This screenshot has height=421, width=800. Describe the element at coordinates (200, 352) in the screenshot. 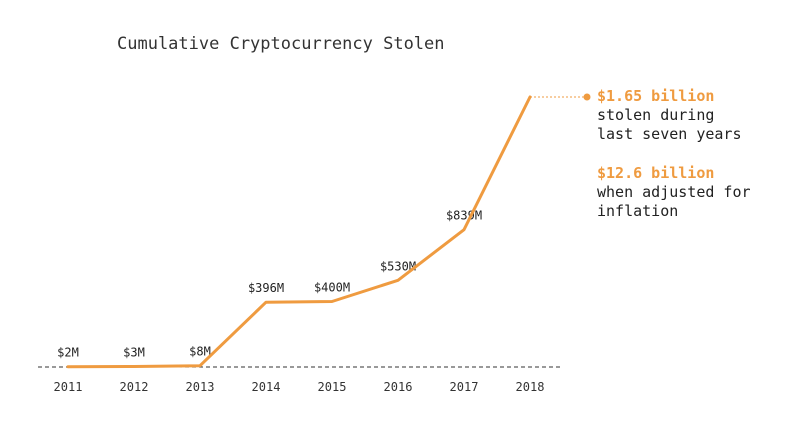

I see `data-label-2013: $8M` at that location.